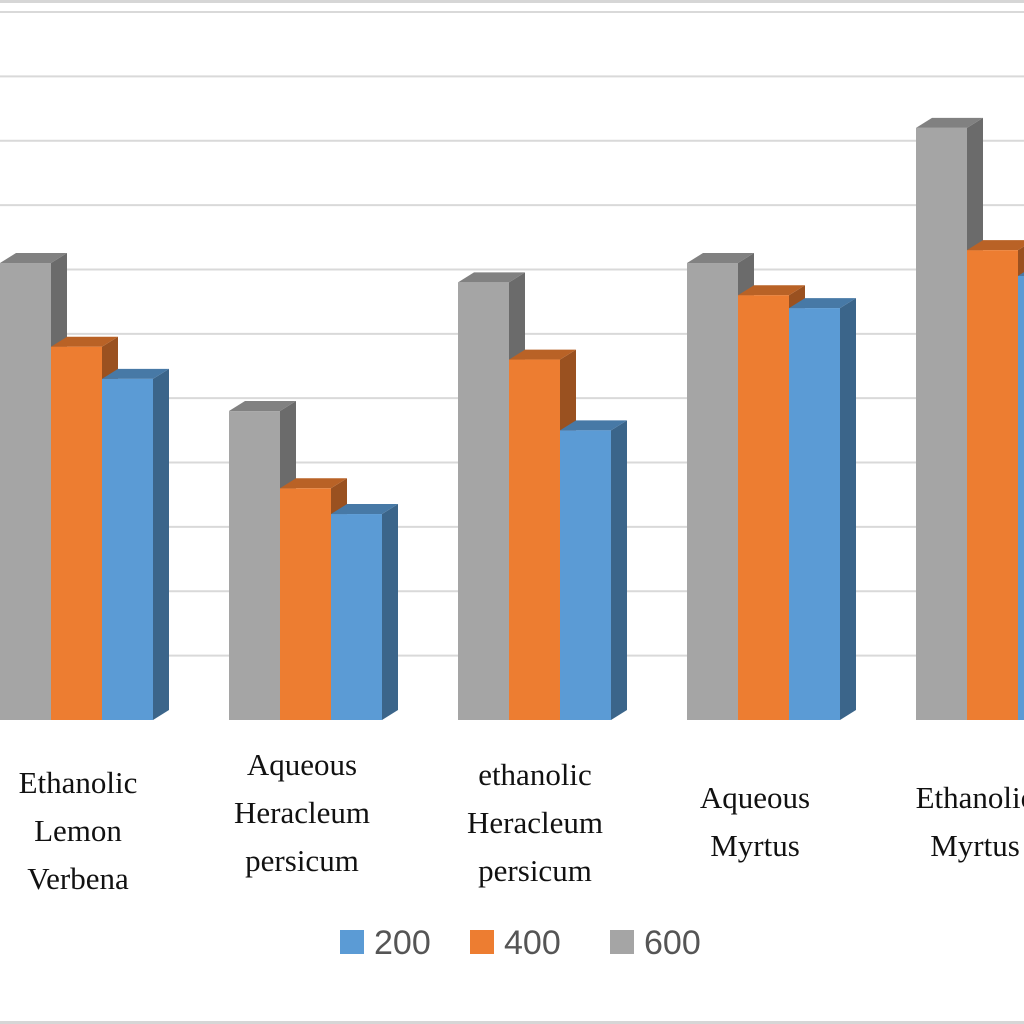 This screenshot has width=1024, height=1024. Describe the element at coordinates (535, 774) in the screenshot. I see `category-label-line: ethanolic` at that location.